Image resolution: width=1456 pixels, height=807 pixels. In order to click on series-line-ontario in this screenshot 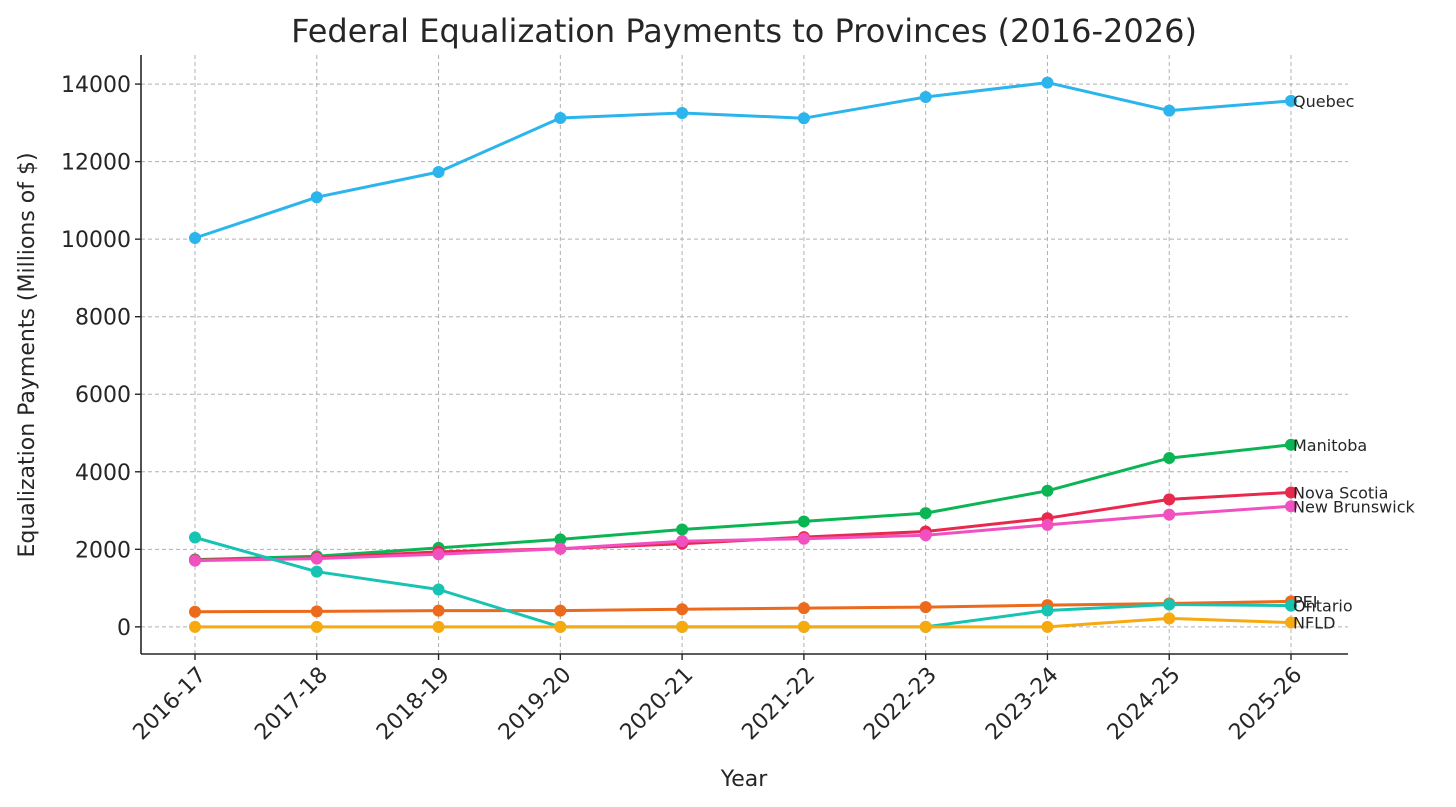, I will do `click(743, 582)`.